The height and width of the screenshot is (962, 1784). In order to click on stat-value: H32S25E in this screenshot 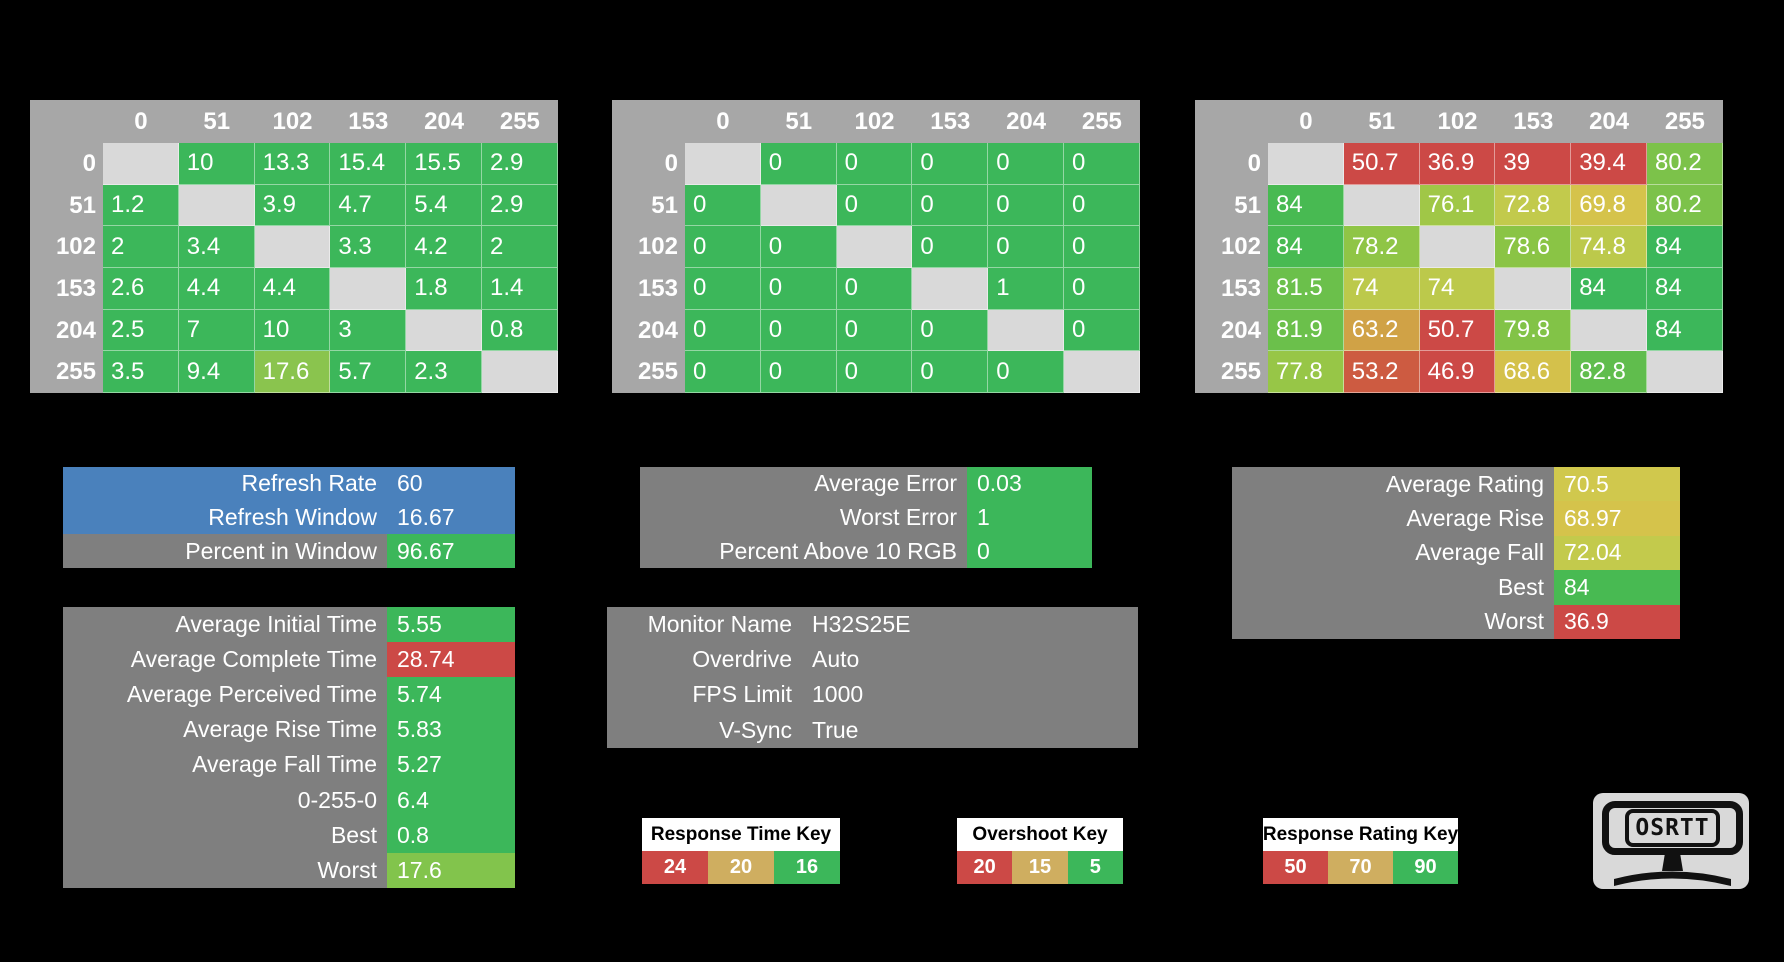, I will do `click(970, 625)`.